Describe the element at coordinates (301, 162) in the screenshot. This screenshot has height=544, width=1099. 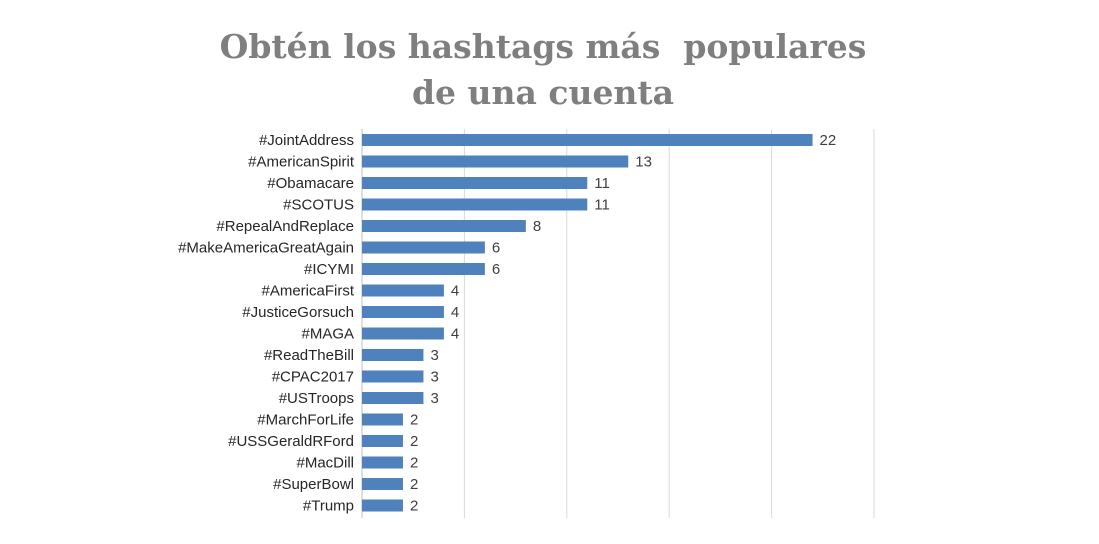
I see `category-label: #AmericanSpirit` at that location.